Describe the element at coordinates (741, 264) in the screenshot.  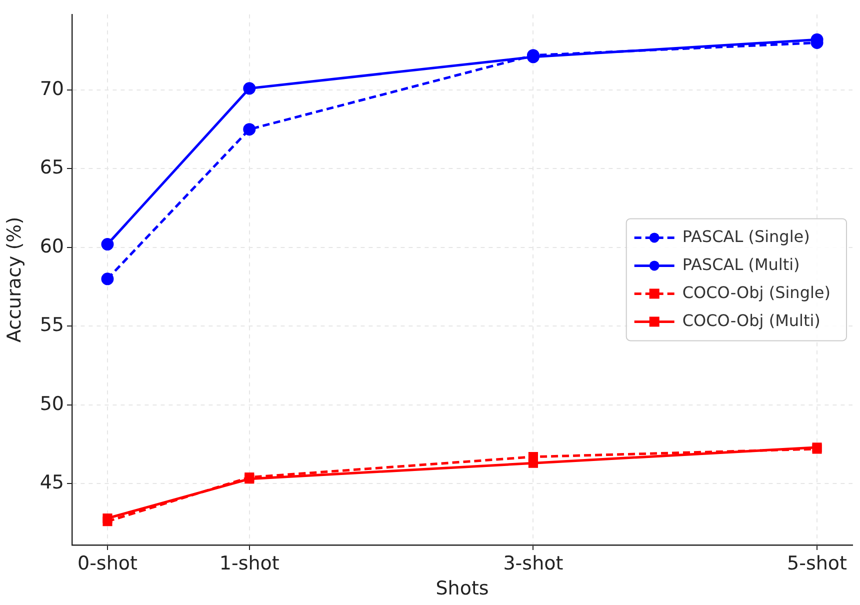
I see `legend-label: PASCAL (Multi)` at that location.